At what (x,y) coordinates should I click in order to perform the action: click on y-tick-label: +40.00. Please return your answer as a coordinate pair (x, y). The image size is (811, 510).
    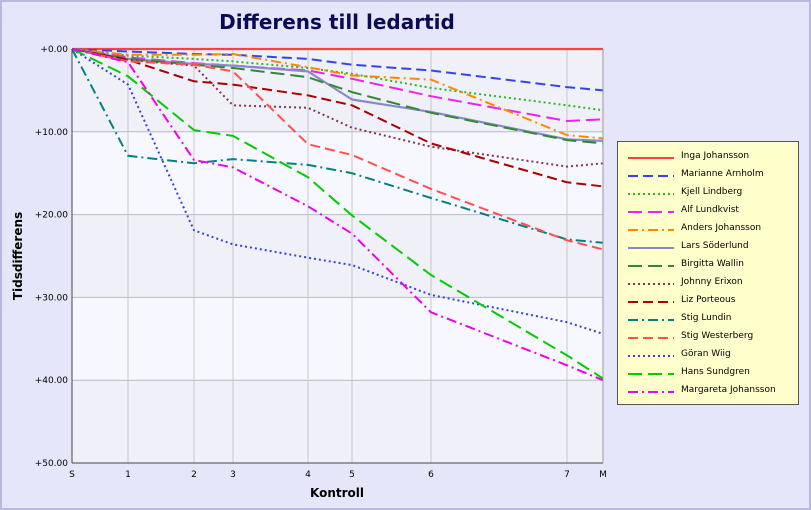
    Looking at the image, I should click on (52, 381).